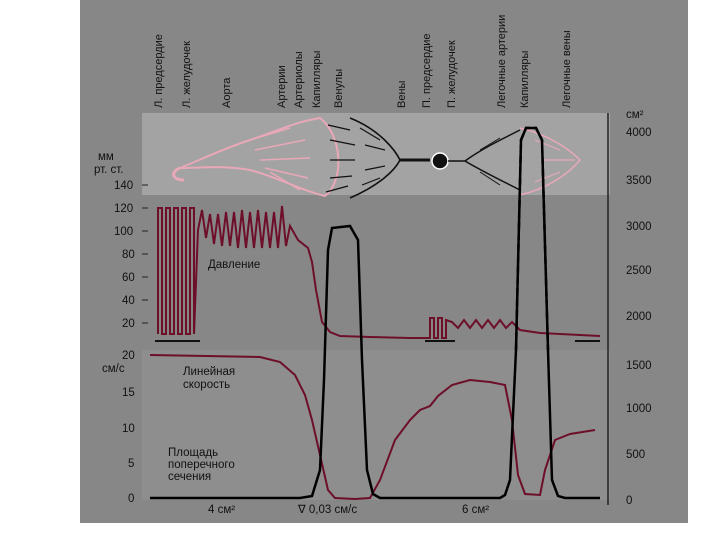 The width and height of the screenshot is (720, 540). Describe the element at coordinates (128, 393) in the screenshot. I see `velocity-tick-15: 15` at that location.